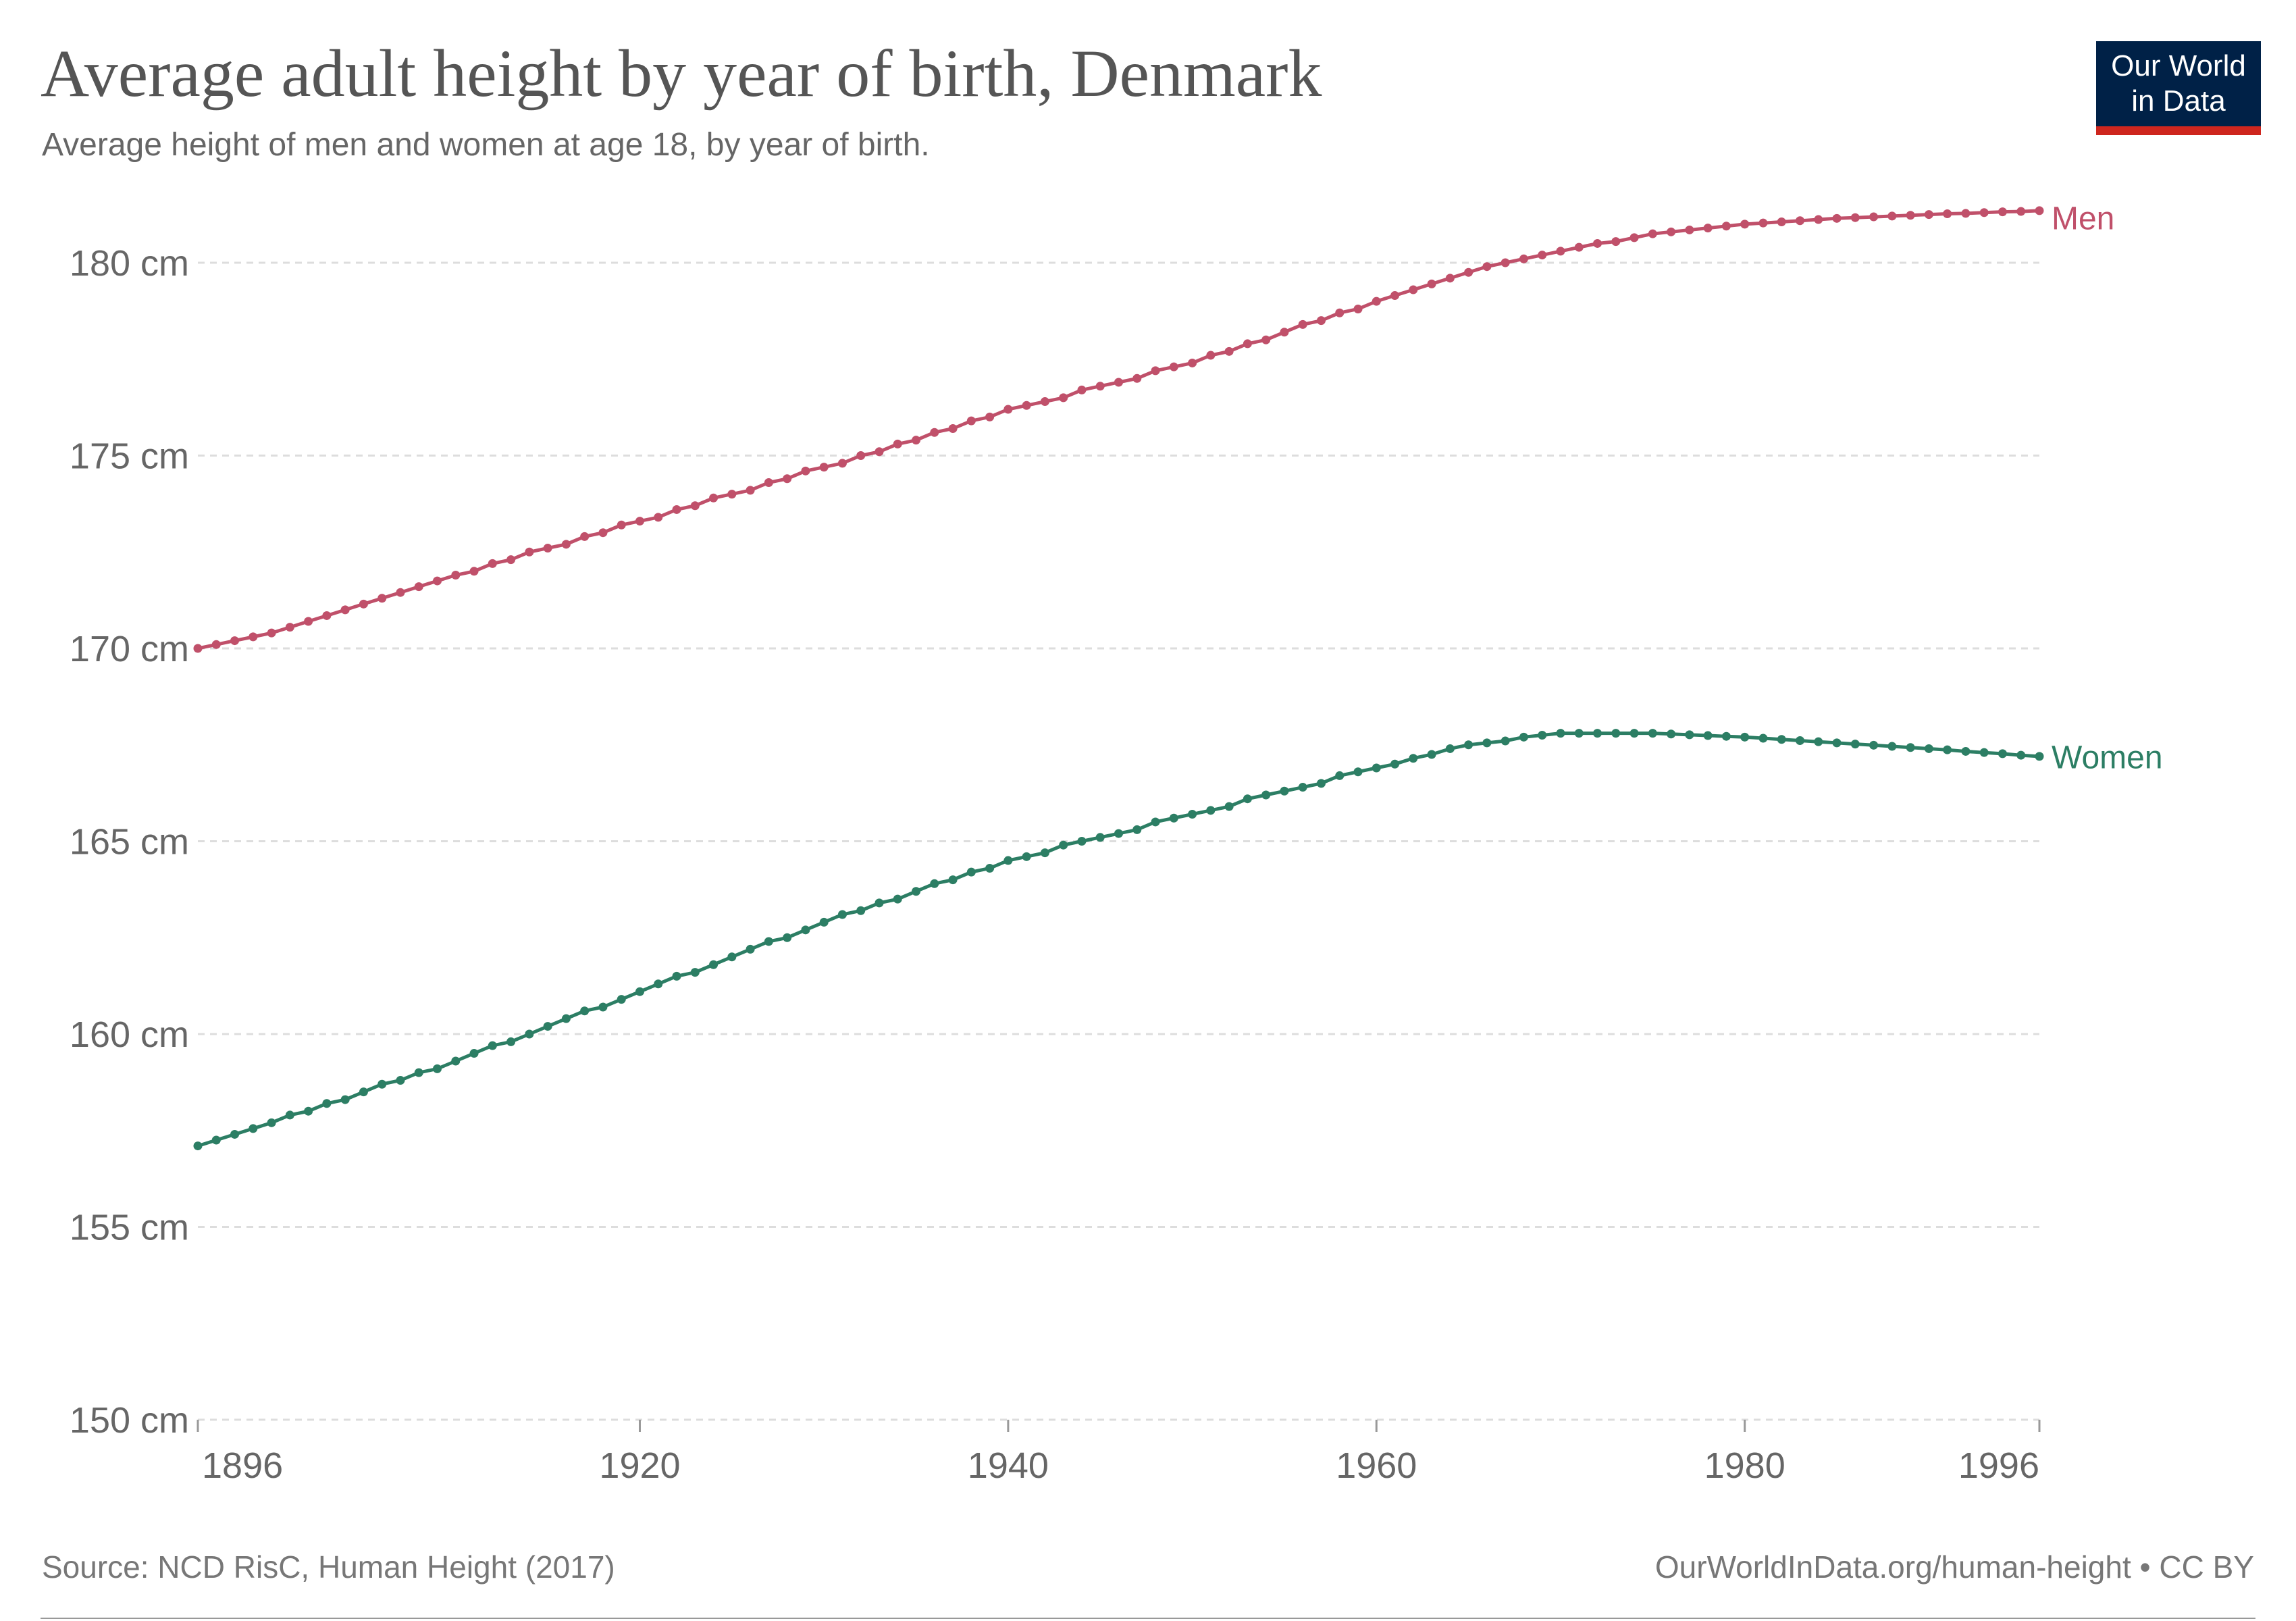 The image size is (2296, 1621). What do you see at coordinates (129, 1420) in the screenshot?
I see `y-tick-label: 150 cm` at bounding box center [129, 1420].